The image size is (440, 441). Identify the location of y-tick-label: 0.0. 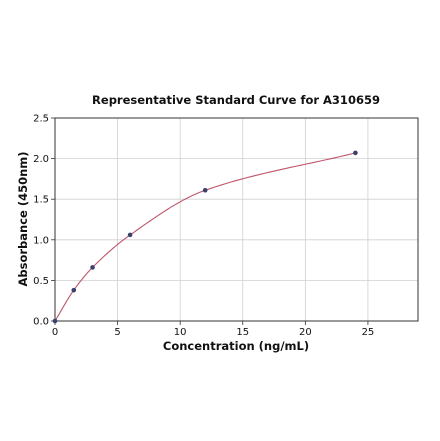
(41, 322).